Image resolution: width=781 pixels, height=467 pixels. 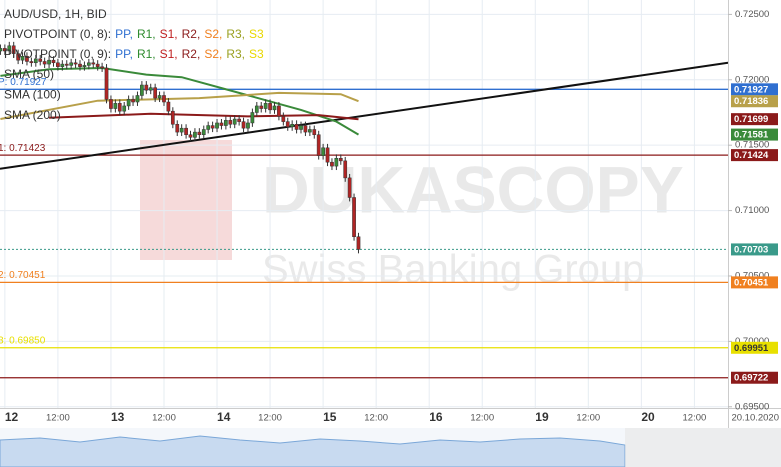 What do you see at coordinates (29, 74) in the screenshot?
I see `legend-entry: SMA (50)` at bounding box center [29, 74].